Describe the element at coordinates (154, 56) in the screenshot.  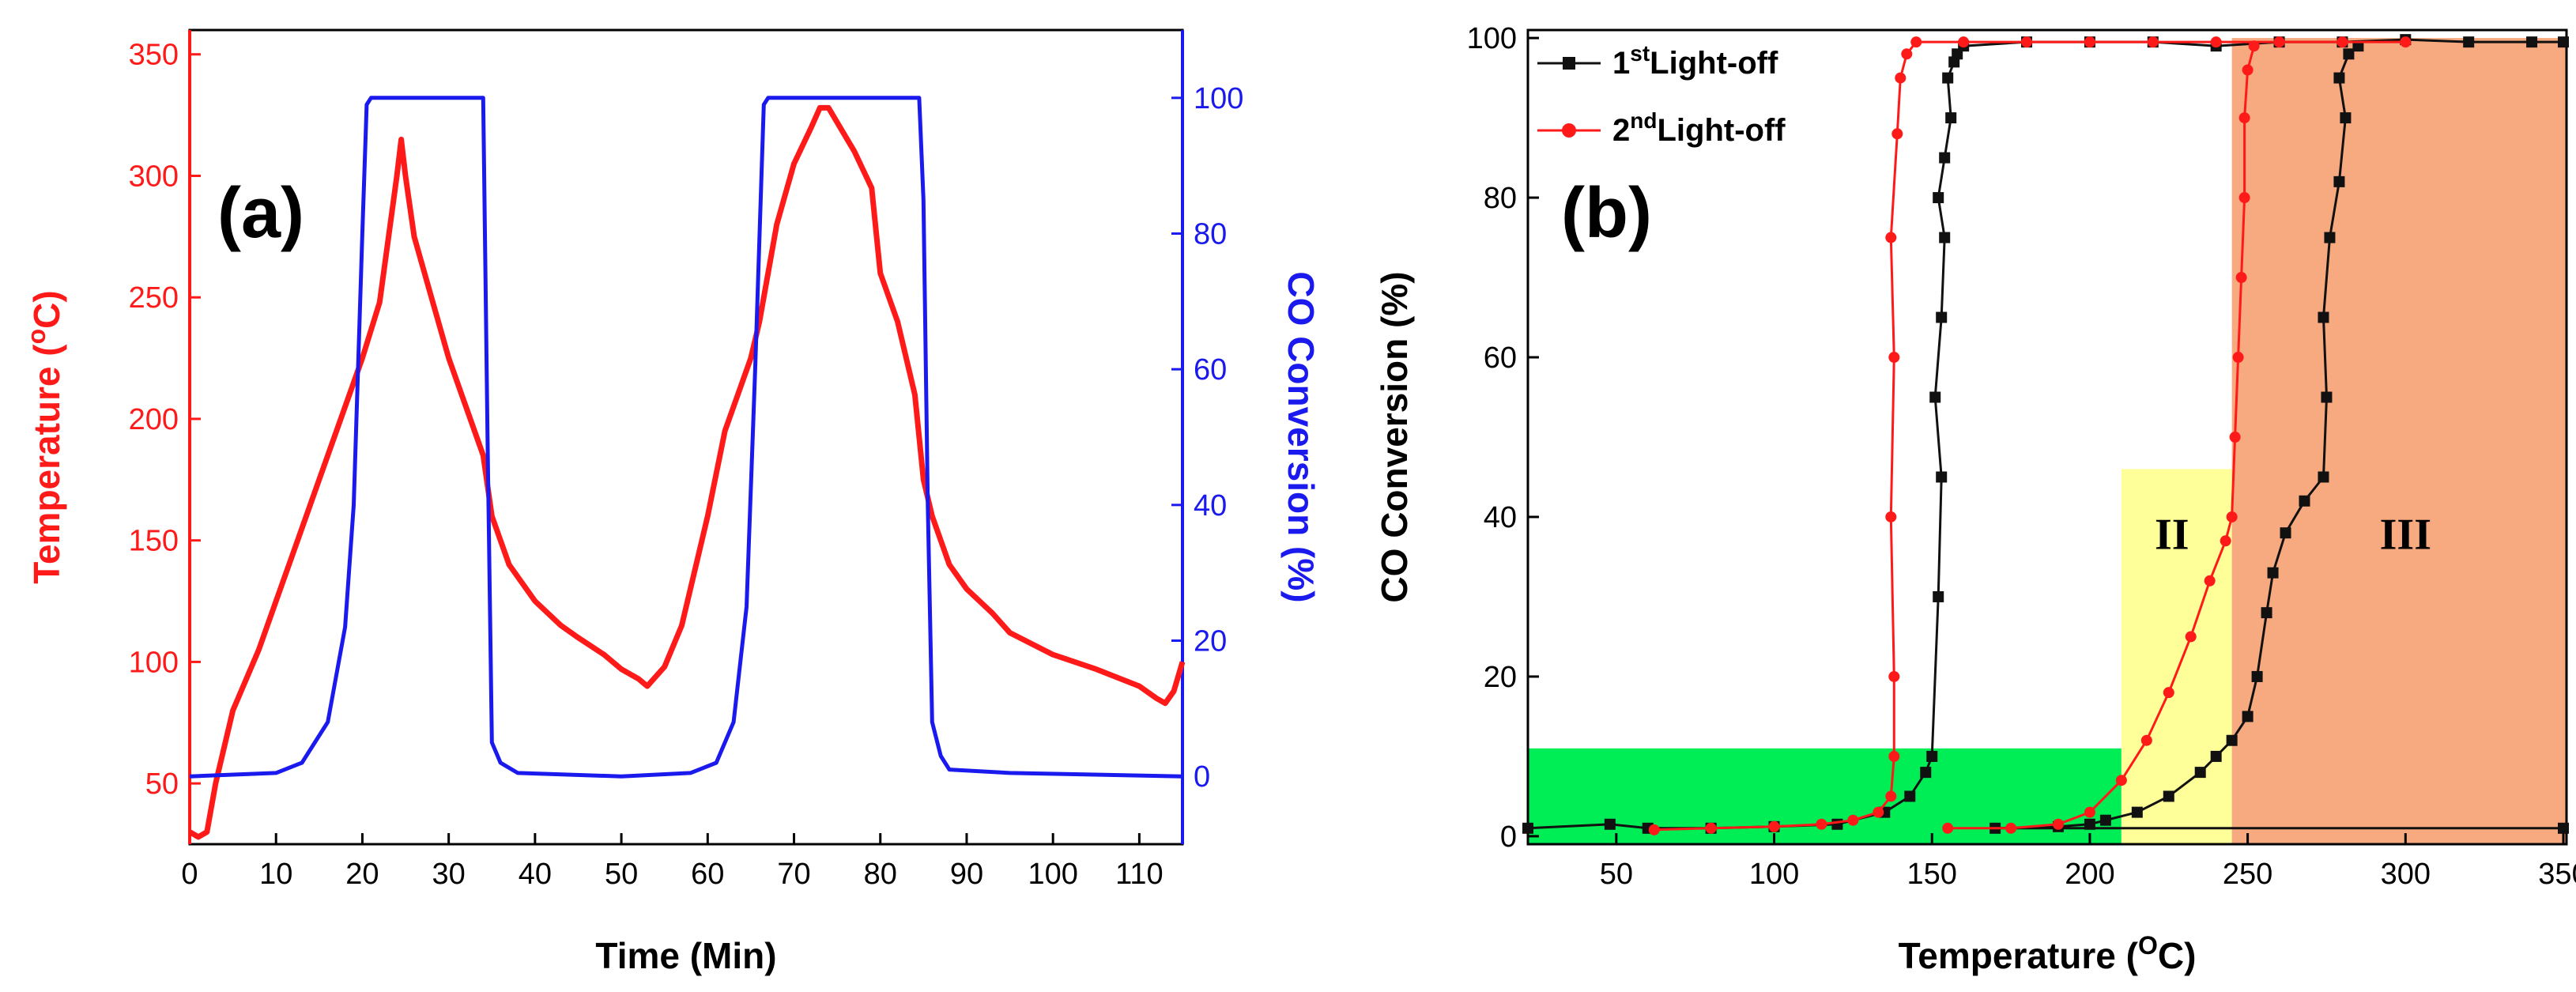
I see `left-y-tick-label: 350` at that location.